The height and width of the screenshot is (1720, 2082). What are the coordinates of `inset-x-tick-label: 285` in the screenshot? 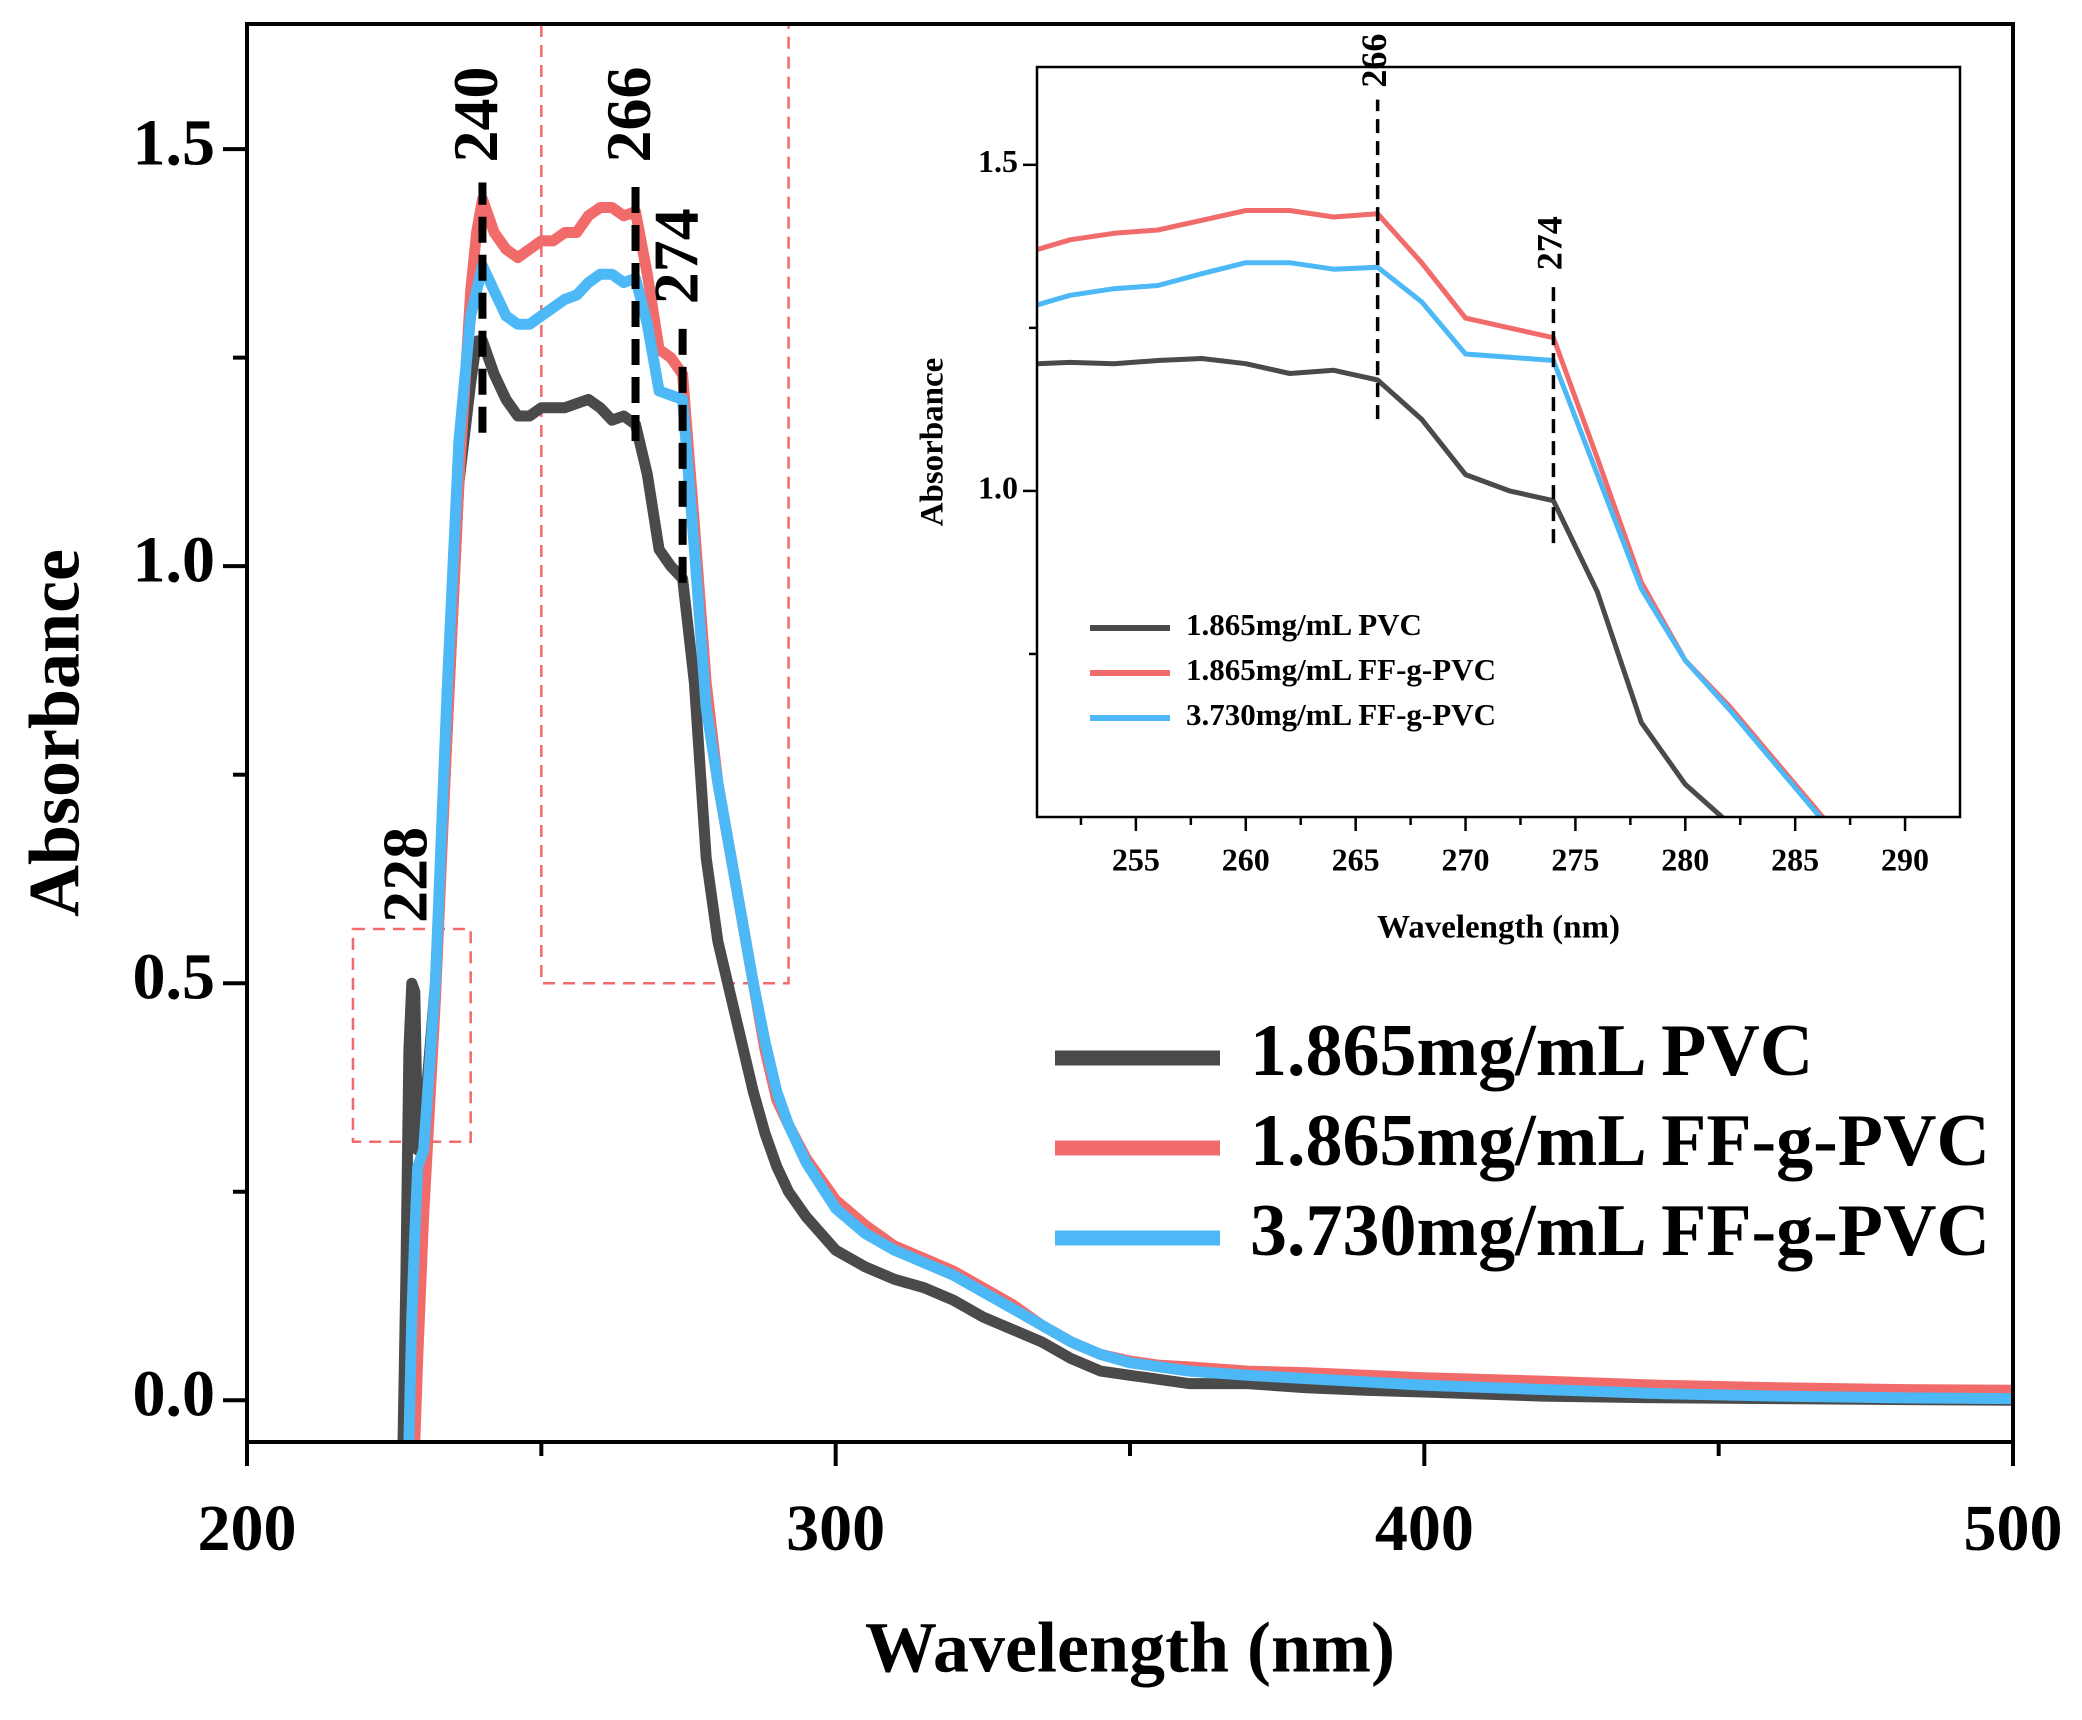 It's located at (1795, 859).